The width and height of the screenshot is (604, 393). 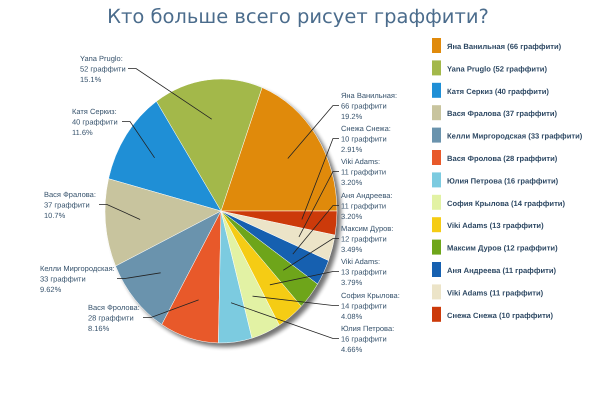 What do you see at coordinates (298, 16) in the screenshot?
I see `chart-title: Кто больше всего рисует граффити?` at bounding box center [298, 16].